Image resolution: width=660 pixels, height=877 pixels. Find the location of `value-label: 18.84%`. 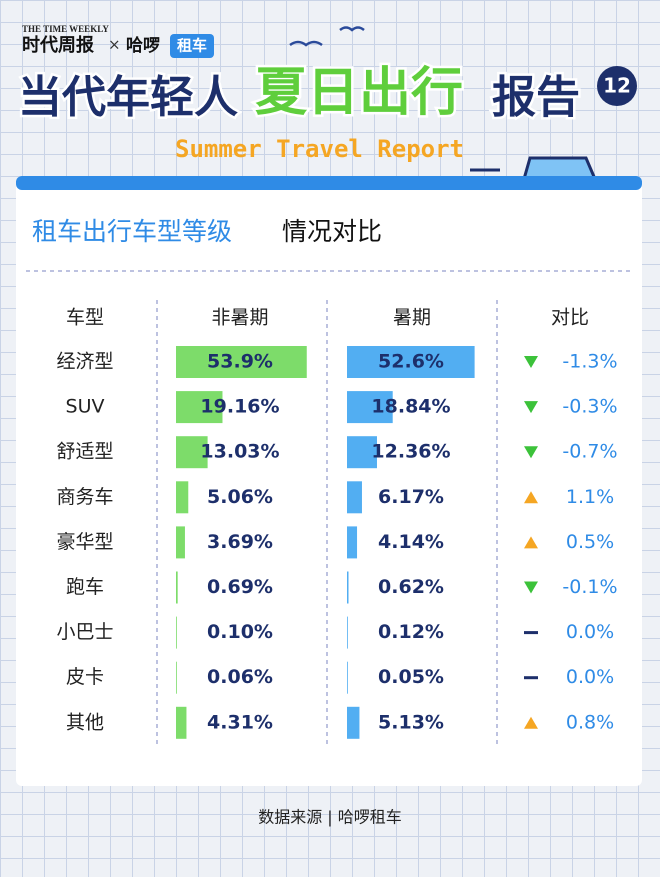

value-label: 18.84% is located at coordinates (410, 407).